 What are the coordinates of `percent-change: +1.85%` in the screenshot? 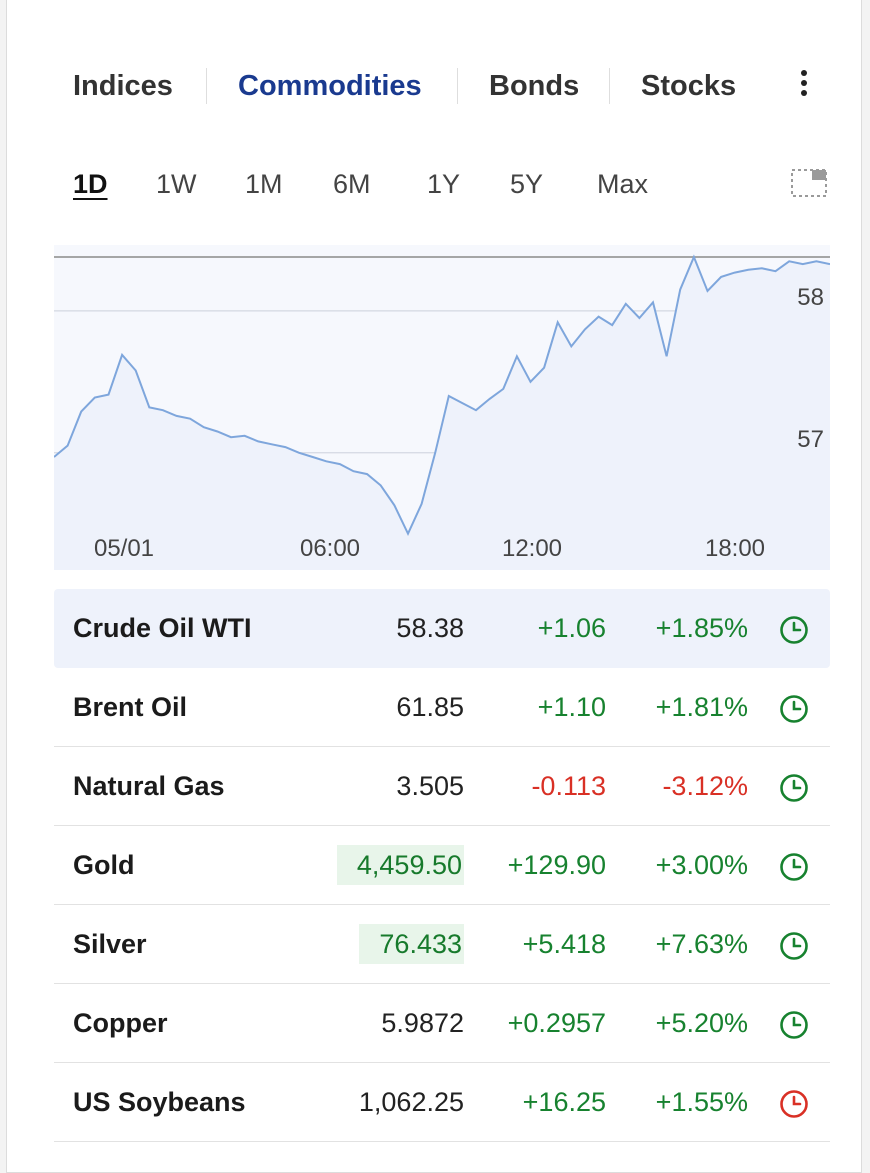 It's located at (701, 628).